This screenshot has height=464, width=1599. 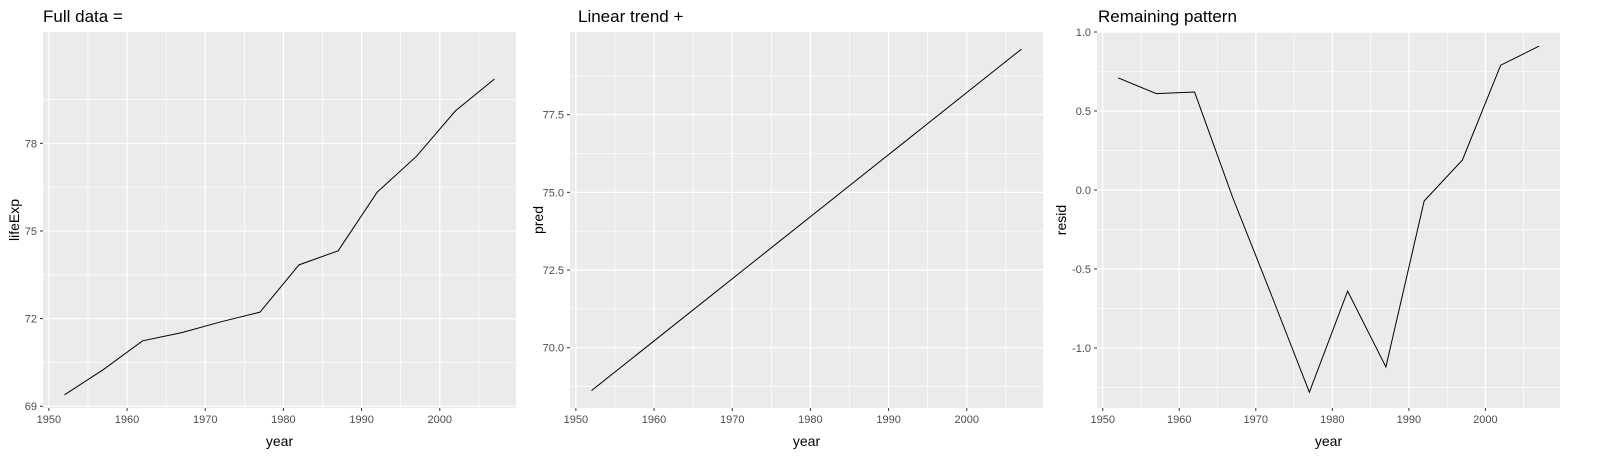 What do you see at coordinates (553, 349) in the screenshot?
I see `y-tick-label: 70.0` at bounding box center [553, 349].